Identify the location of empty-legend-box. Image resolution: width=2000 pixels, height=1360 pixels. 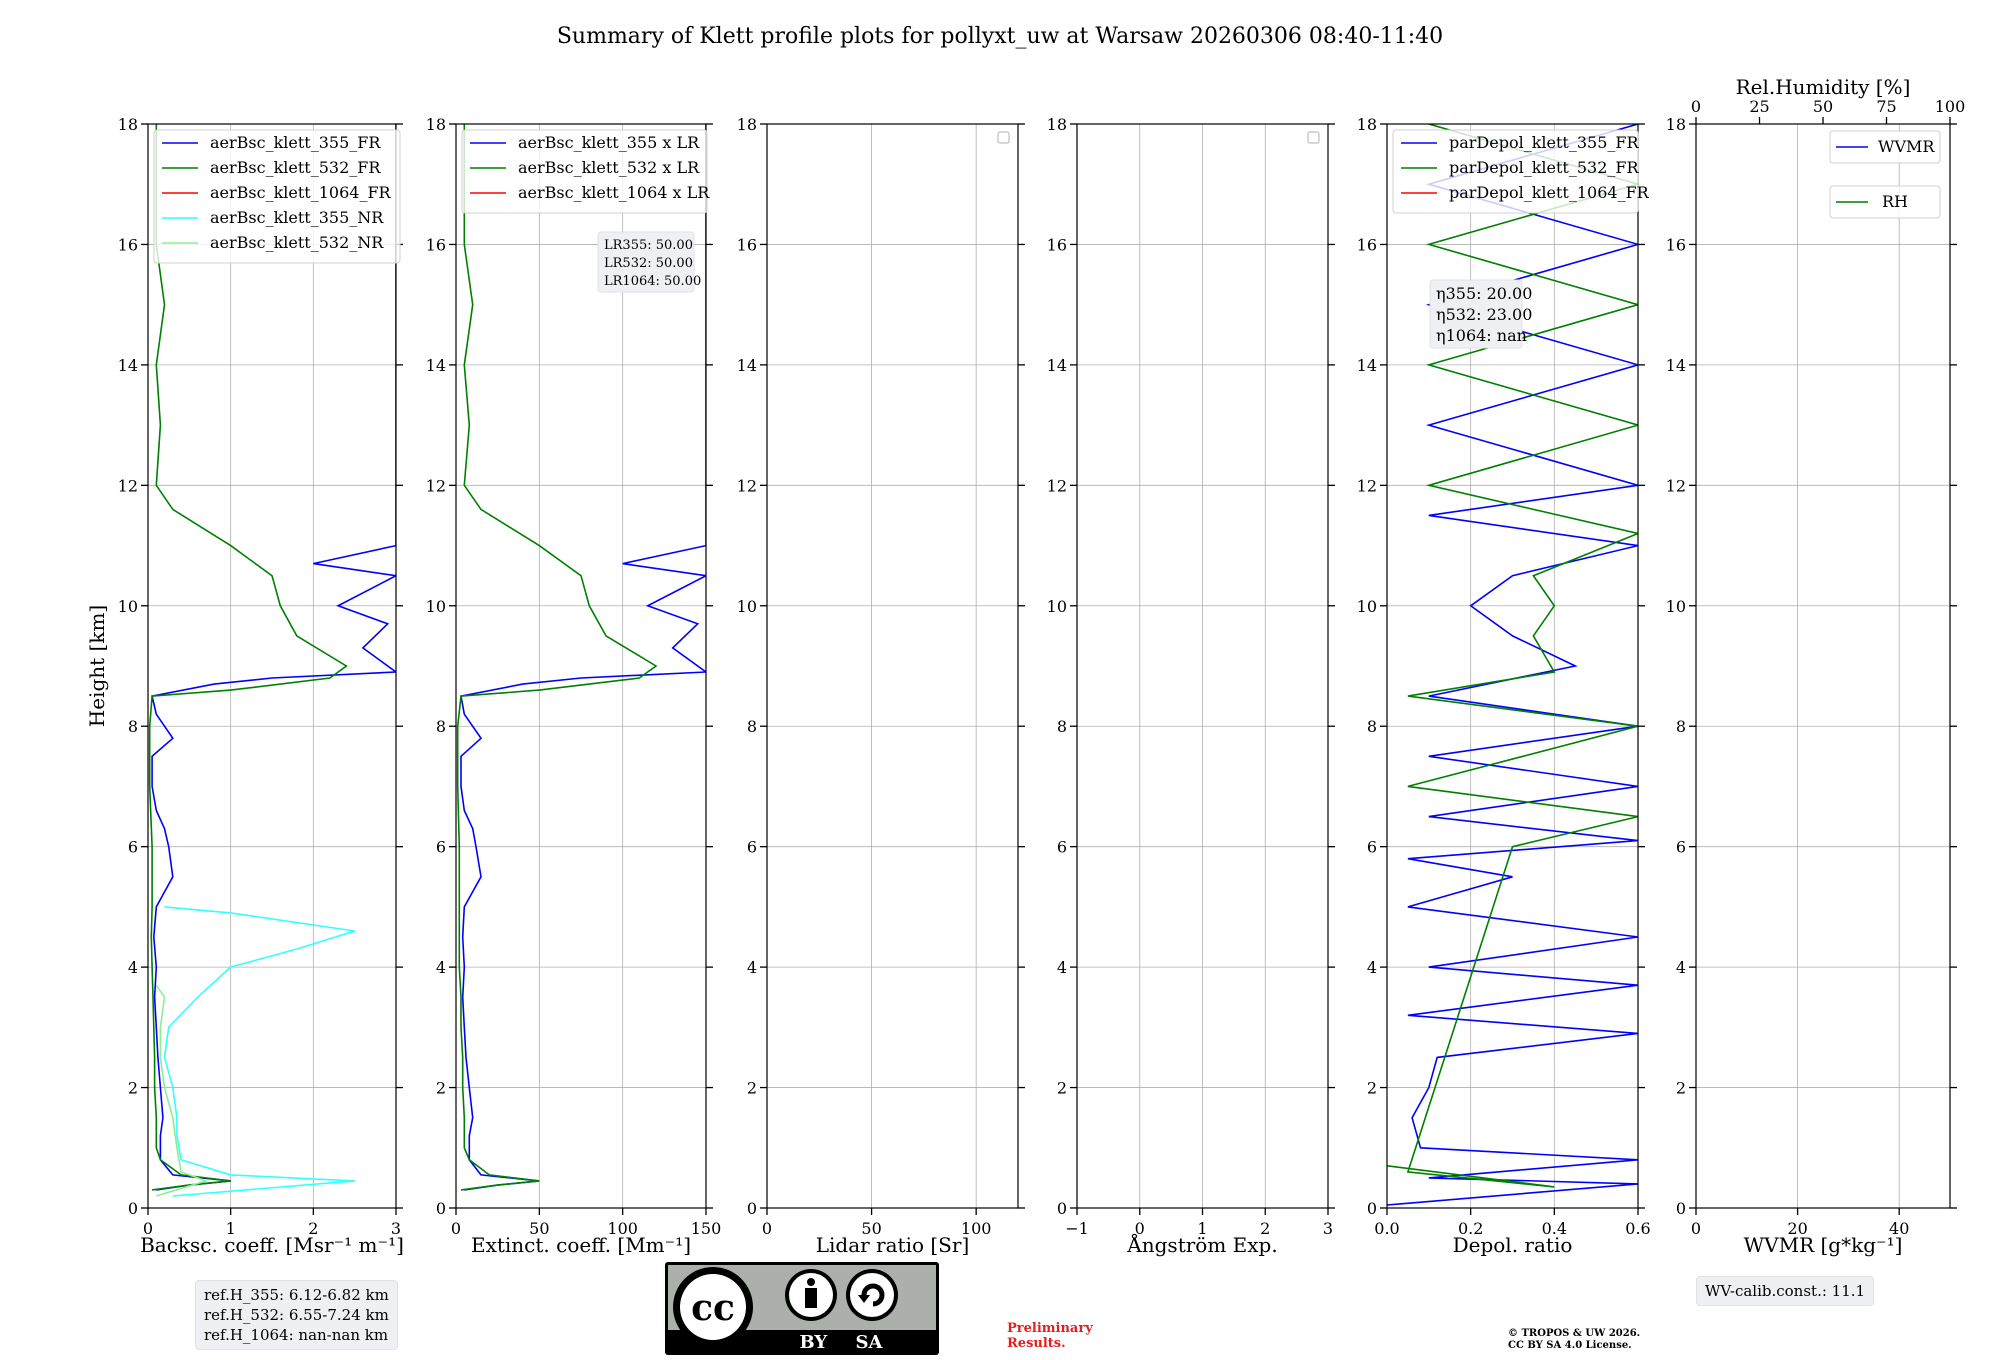
(1313, 137).